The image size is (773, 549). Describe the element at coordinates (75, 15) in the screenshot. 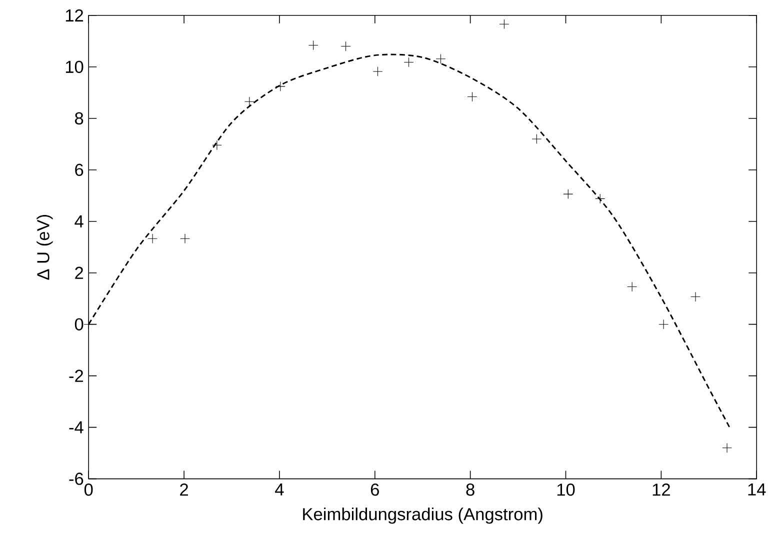

I see `y-tick-label: 12` at that location.